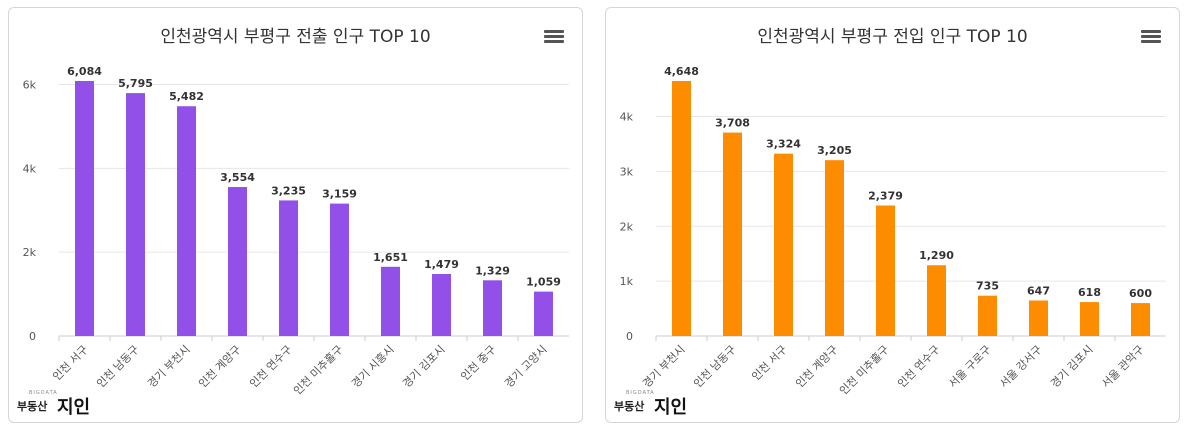  What do you see at coordinates (627, 281) in the screenshot?
I see `y-tick-label: 1k` at bounding box center [627, 281].